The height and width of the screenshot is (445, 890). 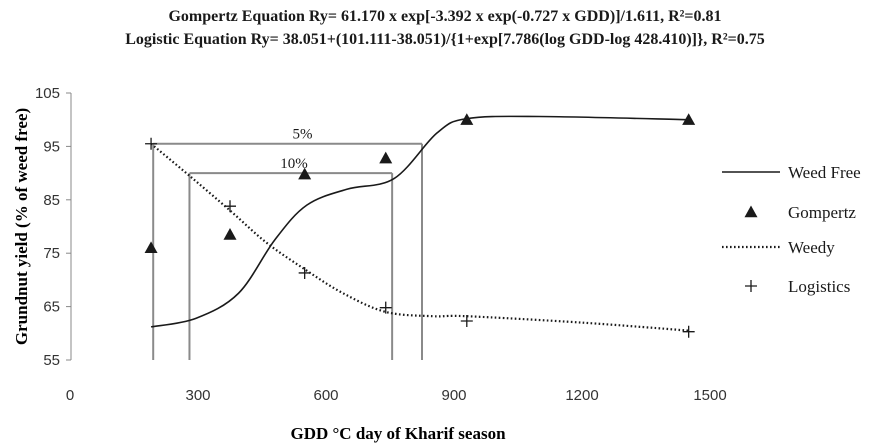 I want to click on legend-swatch-gompertz, so click(x=751, y=211).